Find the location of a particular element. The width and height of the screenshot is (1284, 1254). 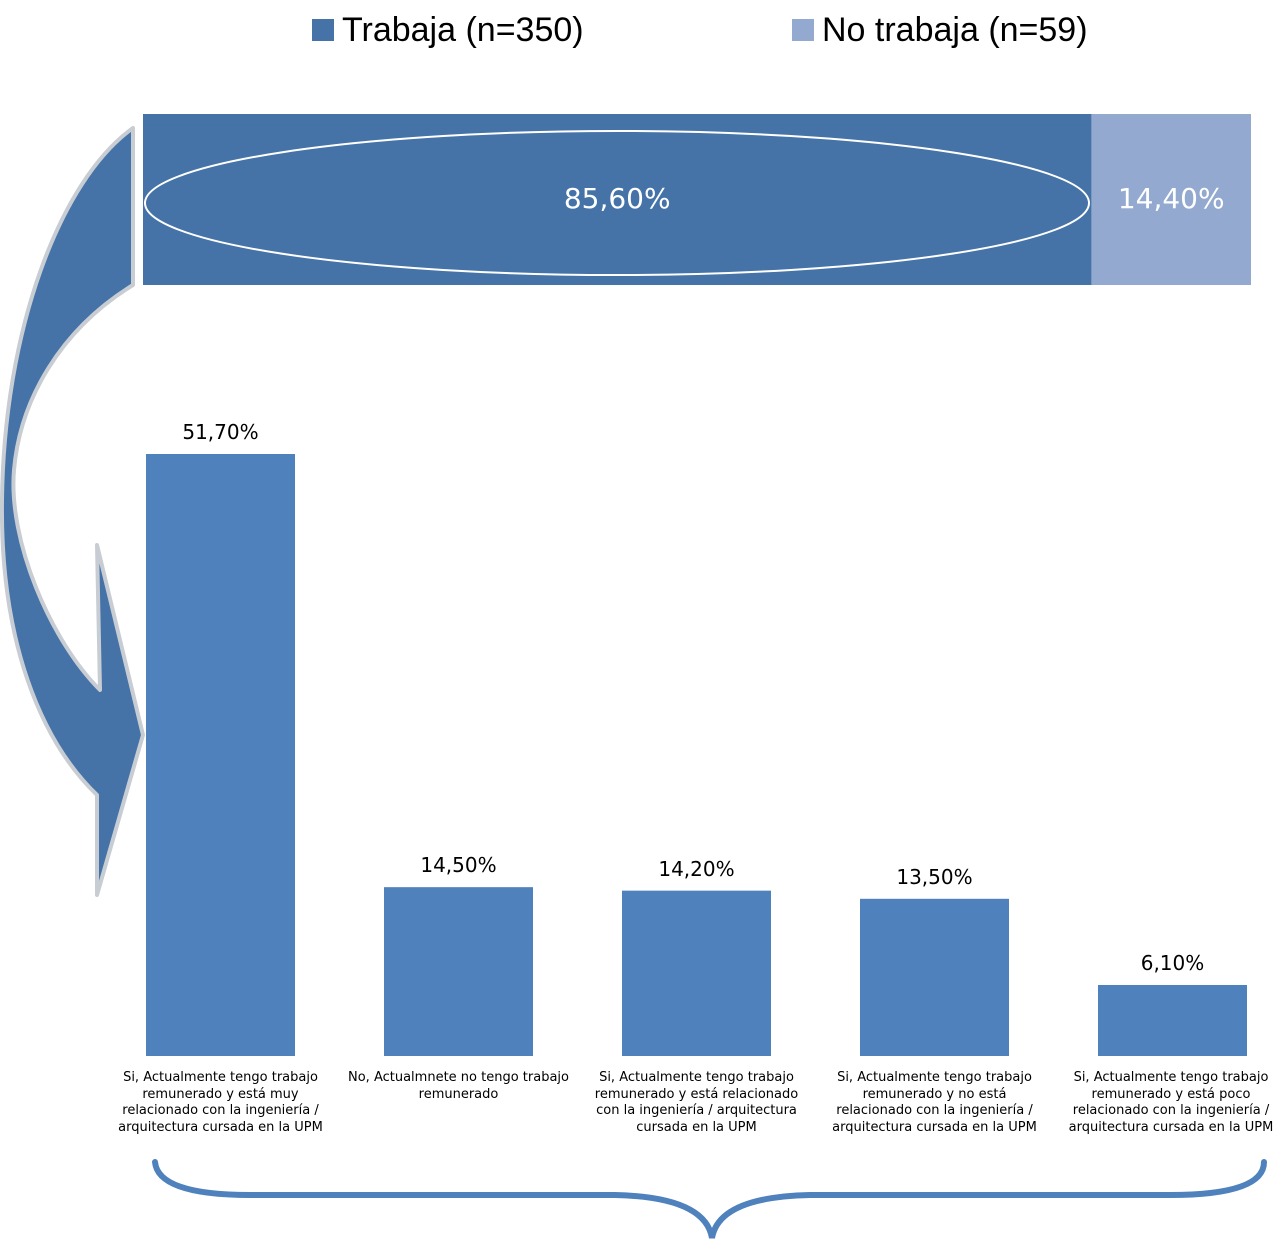

stack-value-label: 14,40% is located at coordinates (1171, 198).